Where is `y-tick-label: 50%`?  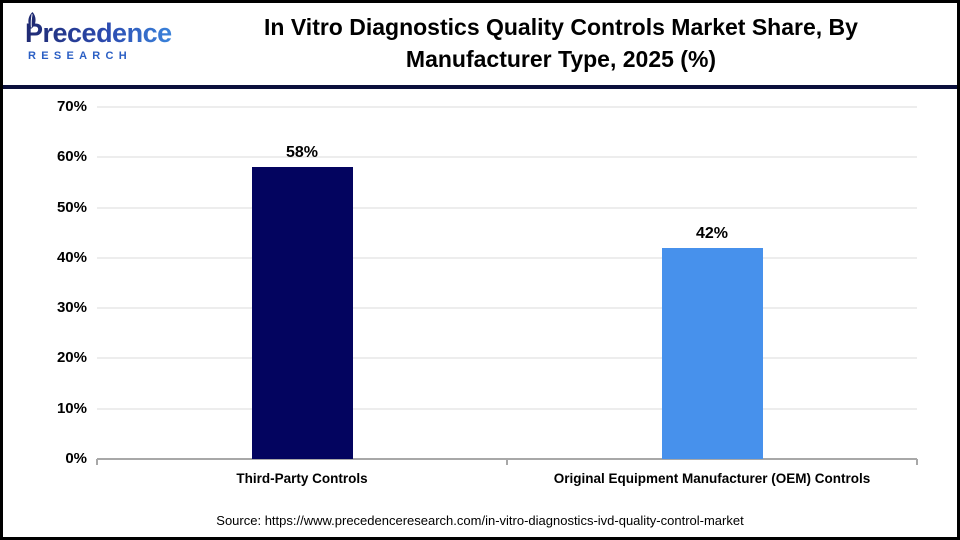 y-tick-label: 50% is located at coordinates (71, 207).